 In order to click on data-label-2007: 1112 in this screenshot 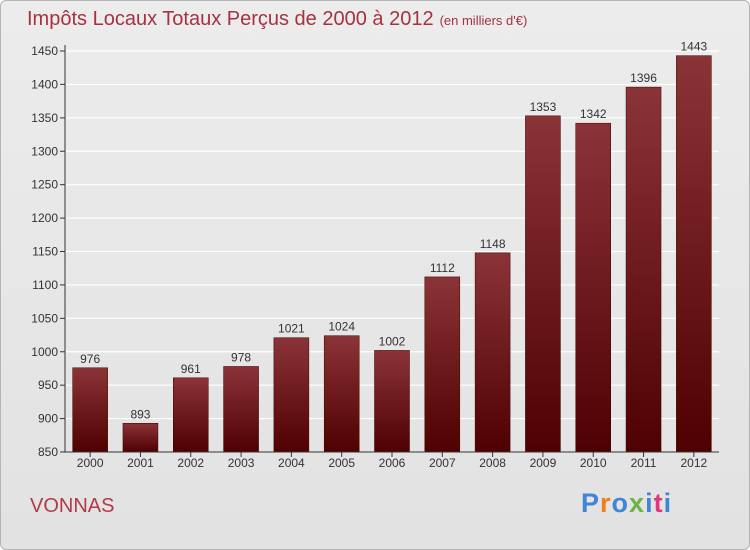, I will do `click(442, 268)`.